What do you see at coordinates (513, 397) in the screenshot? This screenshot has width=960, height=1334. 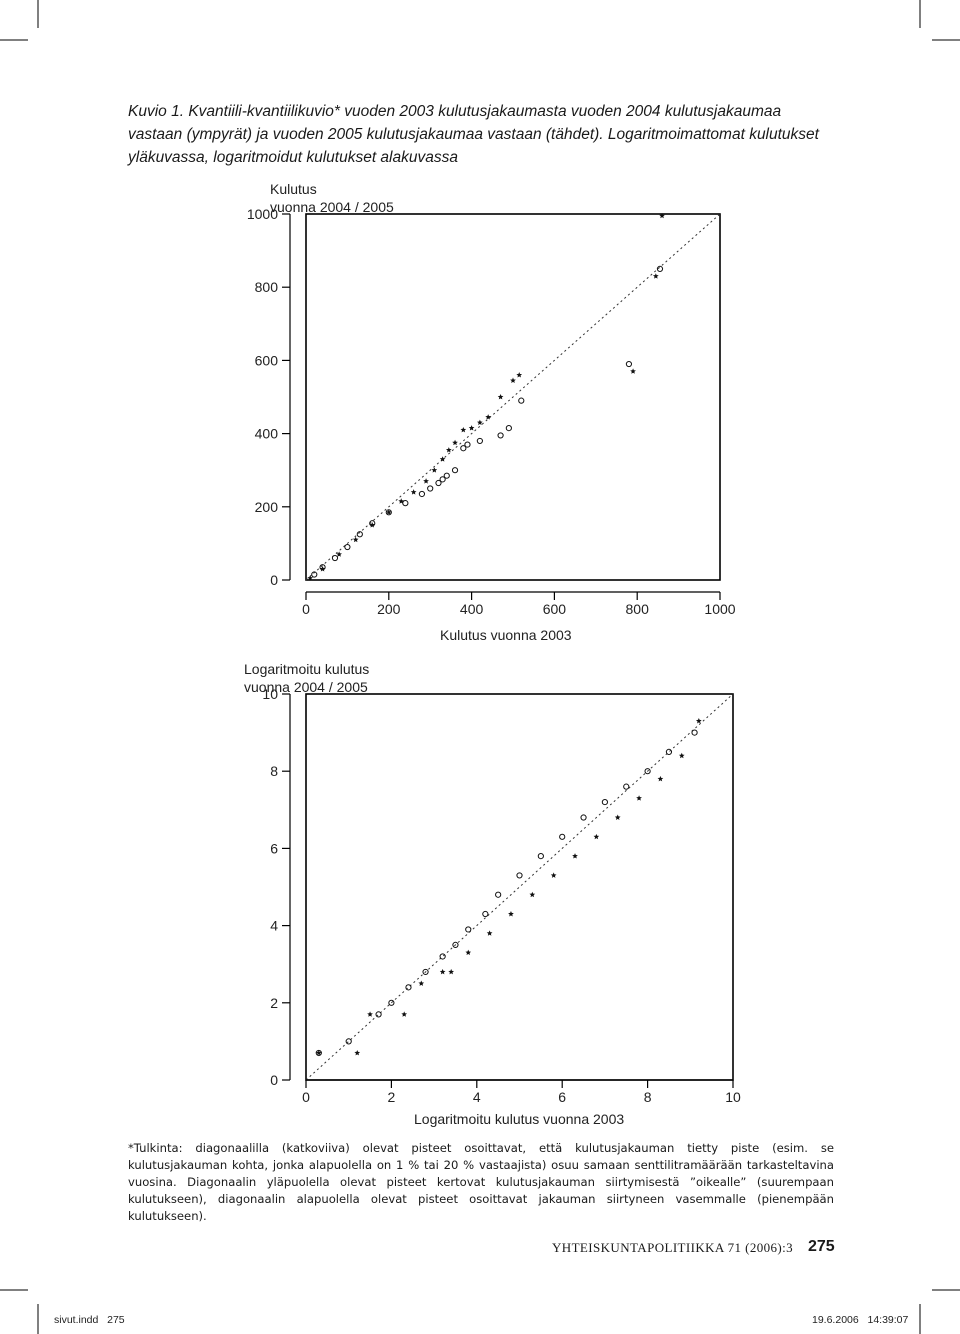 I see `plot-frame` at bounding box center [513, 397].